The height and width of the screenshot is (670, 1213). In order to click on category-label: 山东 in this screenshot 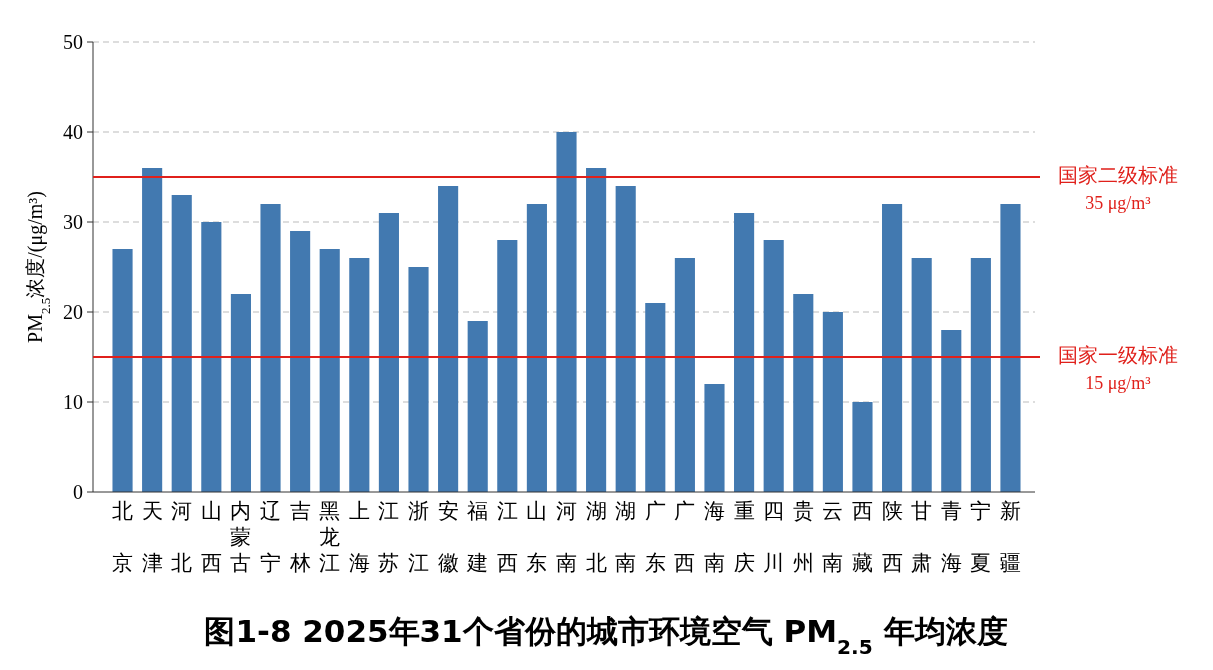, I will do `click(537, 537)`.